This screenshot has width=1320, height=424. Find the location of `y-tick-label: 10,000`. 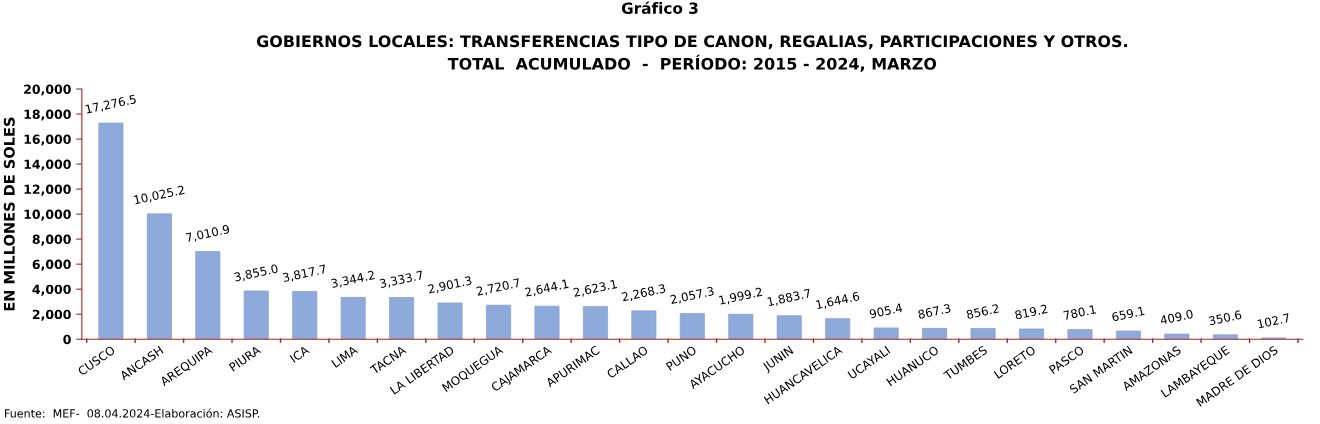

y-tick-label: 10,000 is located at coordinates (47, 215).